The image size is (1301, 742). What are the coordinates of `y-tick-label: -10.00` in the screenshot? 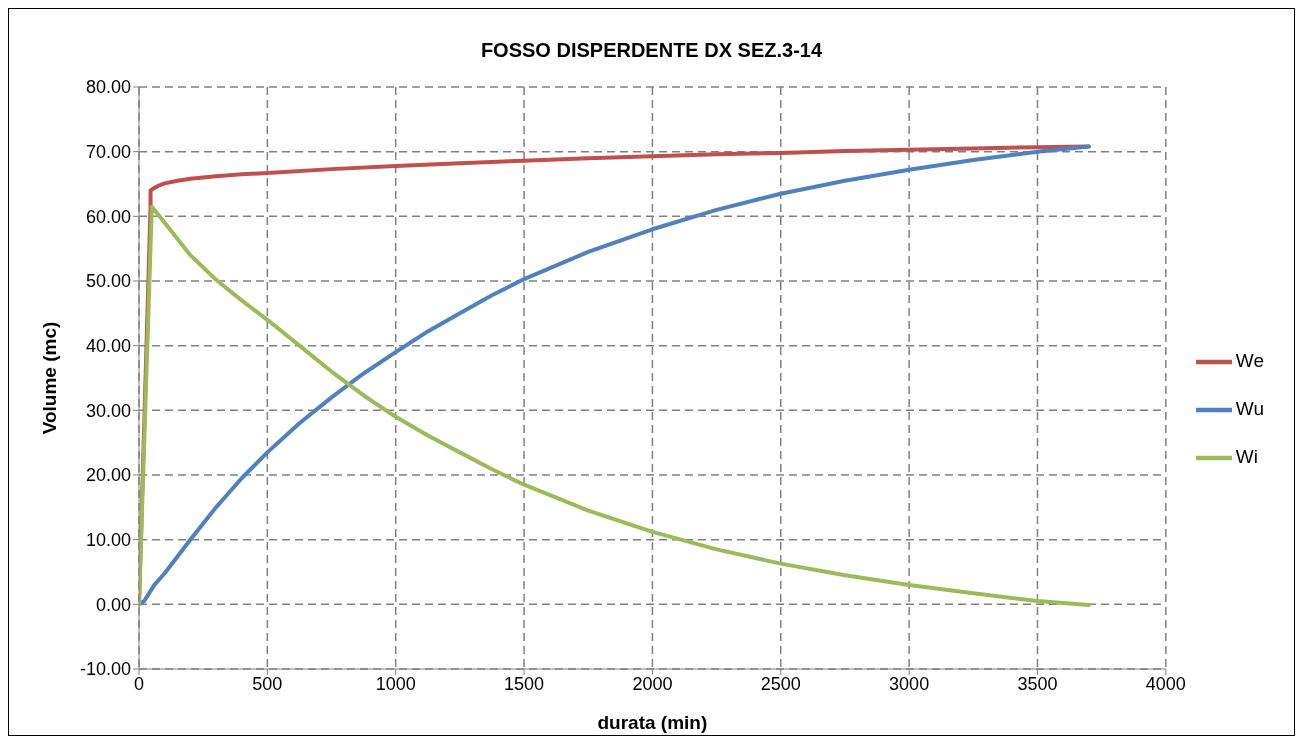 It's located at (105, 669).